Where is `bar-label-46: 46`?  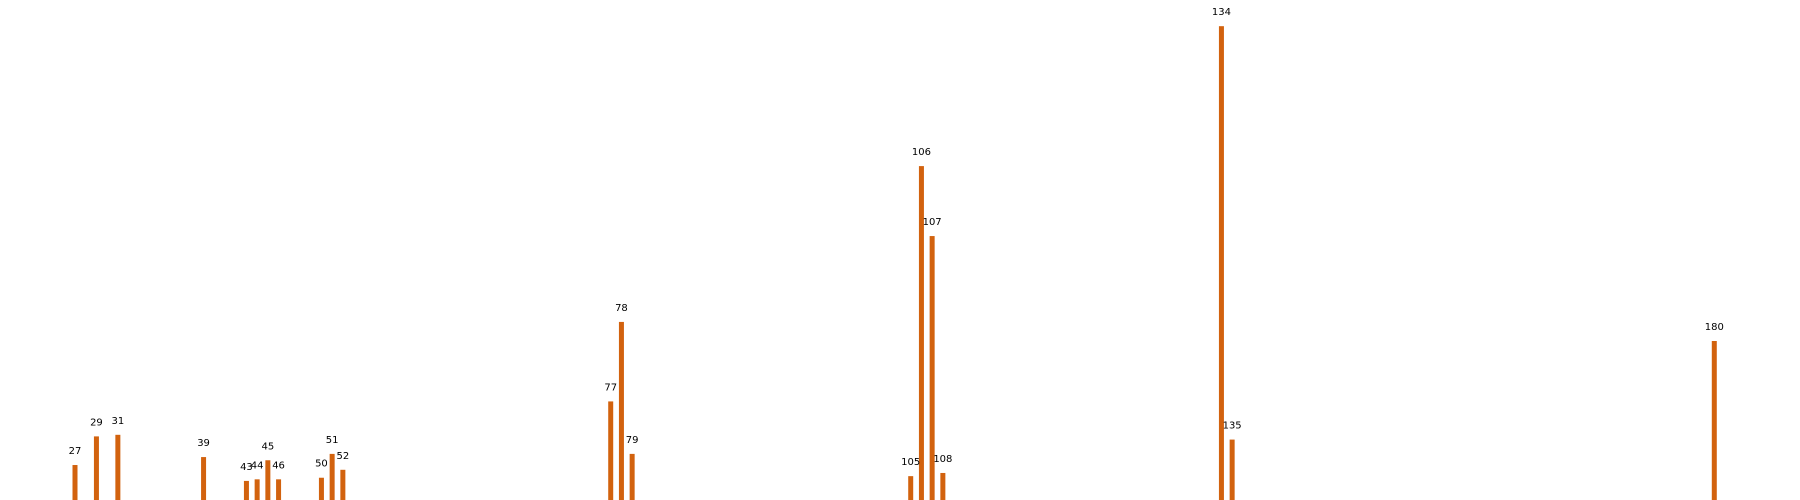
bar-label-46: 46 is located at coordinates (278, 465).